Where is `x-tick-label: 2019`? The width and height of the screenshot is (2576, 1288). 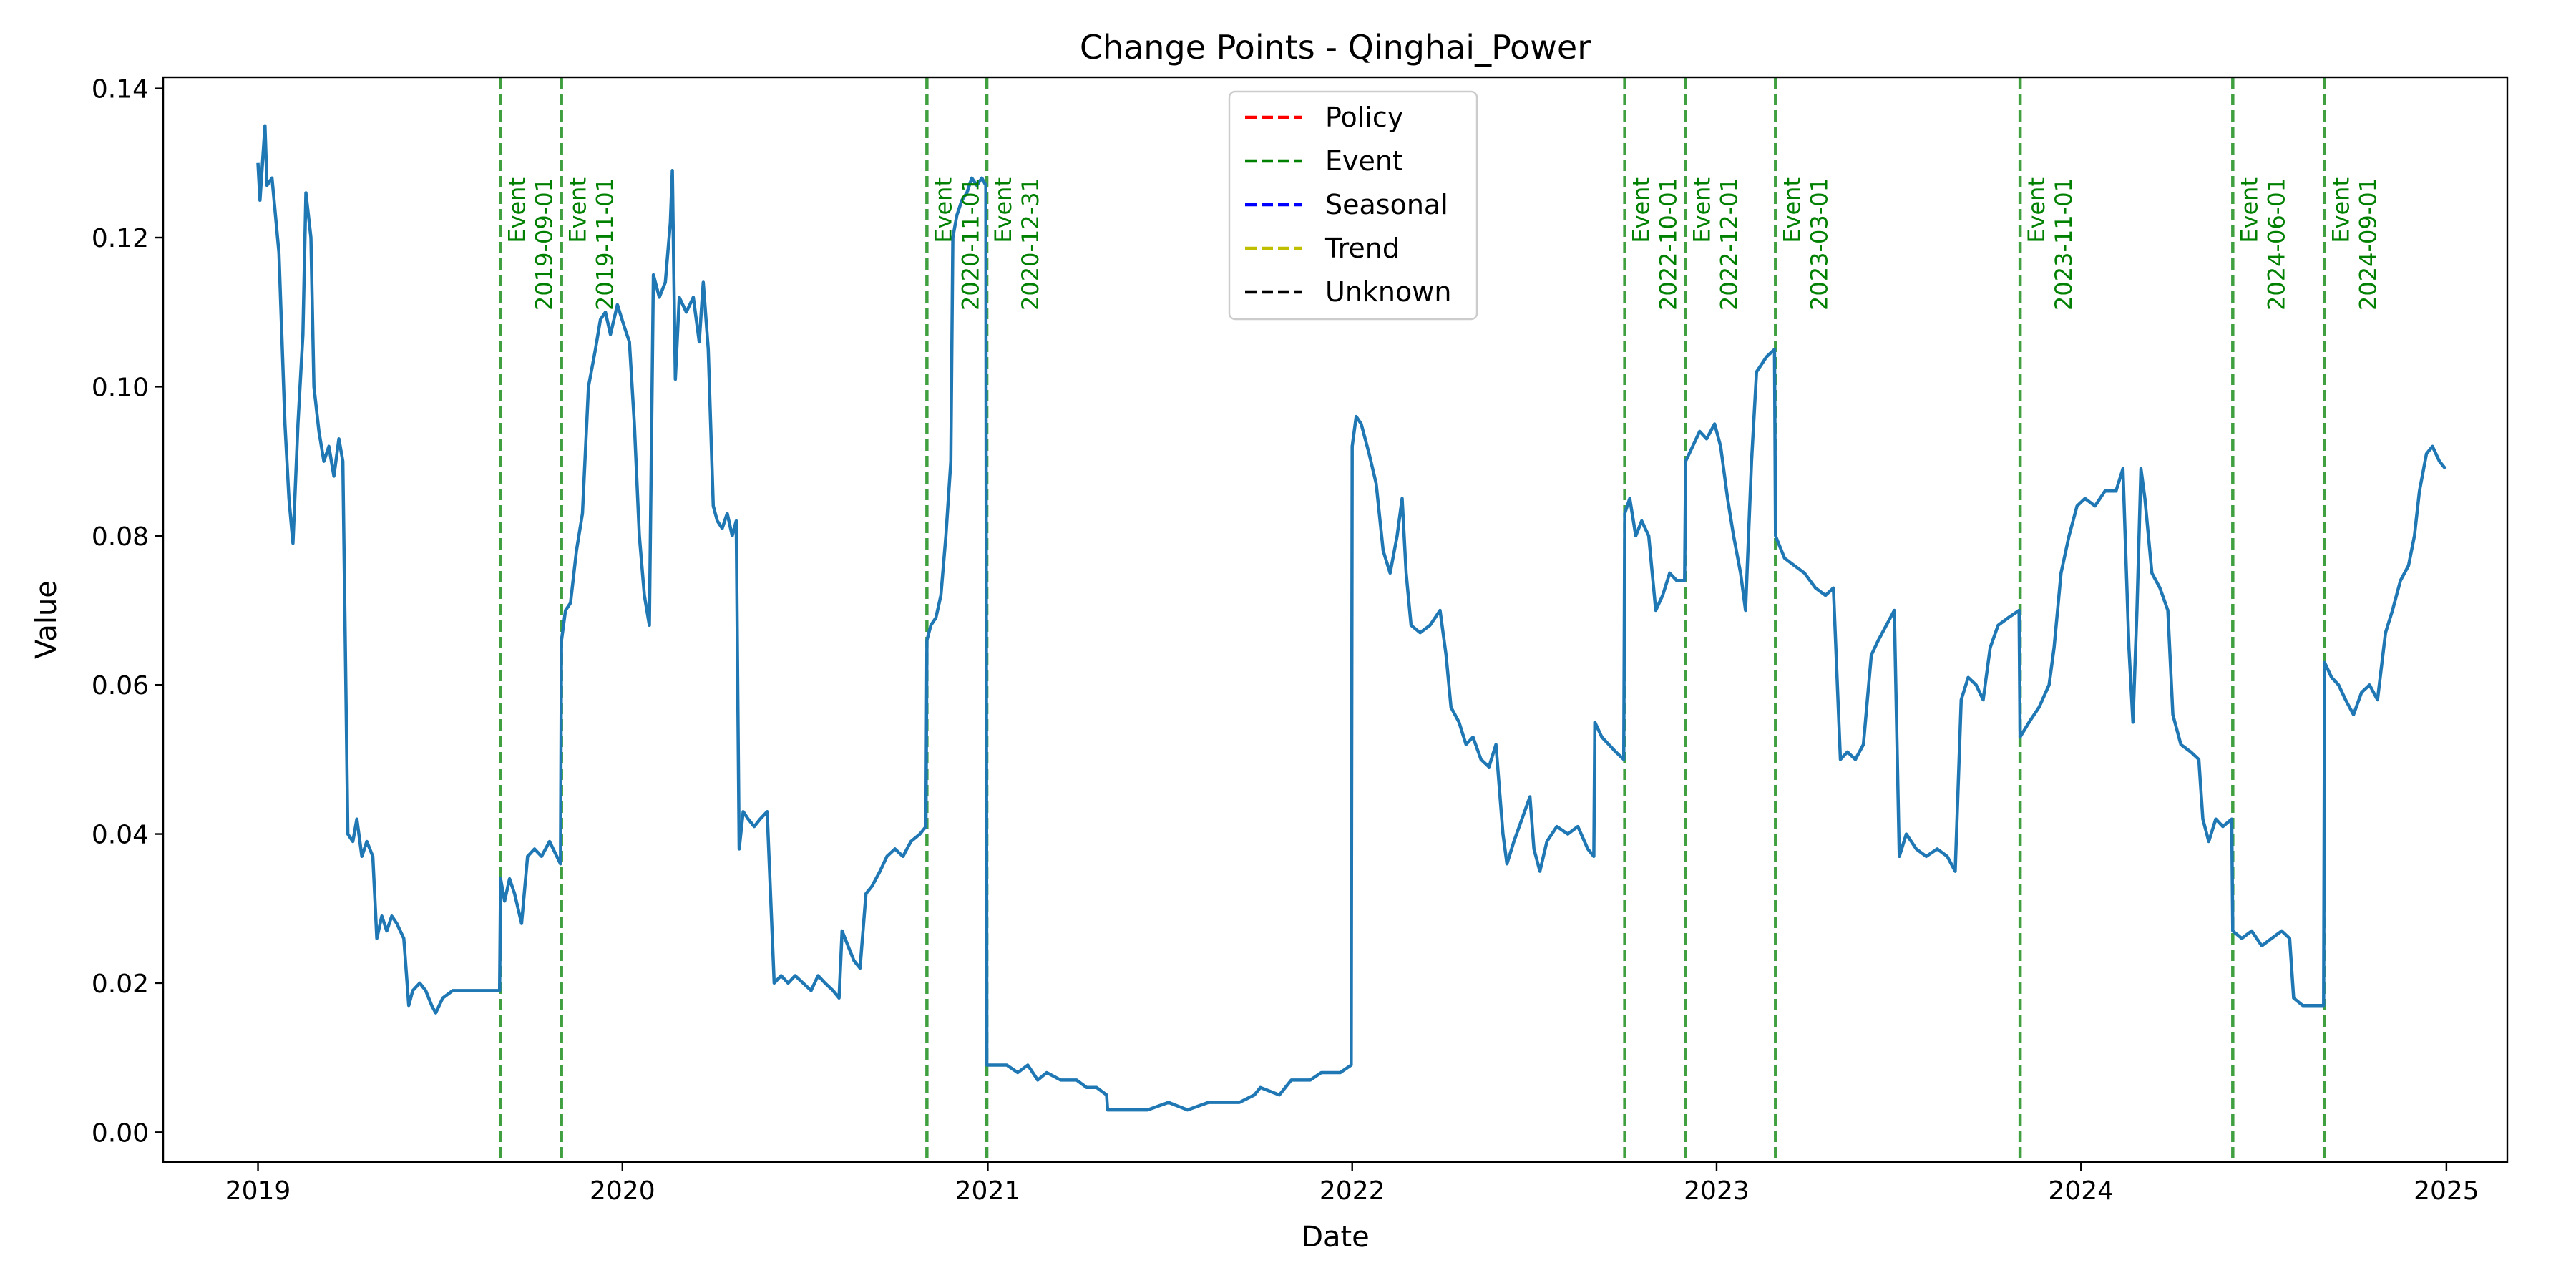 x-tick-label: 2019 is located at coordinates (258, 1191).